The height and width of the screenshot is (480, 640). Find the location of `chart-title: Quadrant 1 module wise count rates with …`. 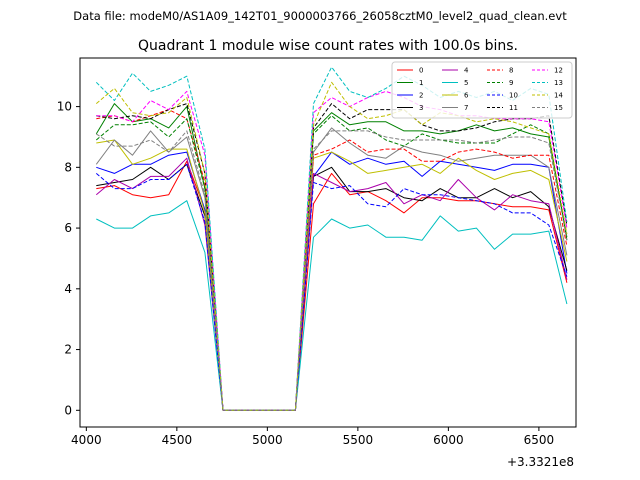

chart-title: Quadrant 1 module wise count rates with … is located at coordinates (328, 46).